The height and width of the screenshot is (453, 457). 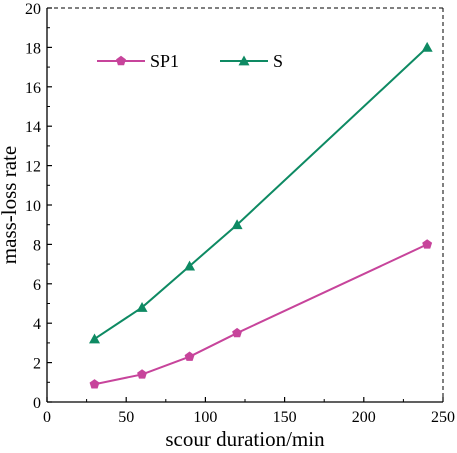 What do you see at coordinates (33, 206) in the screenshot?
I see `y-tick-label: 10` at bounding box center [33, 206].